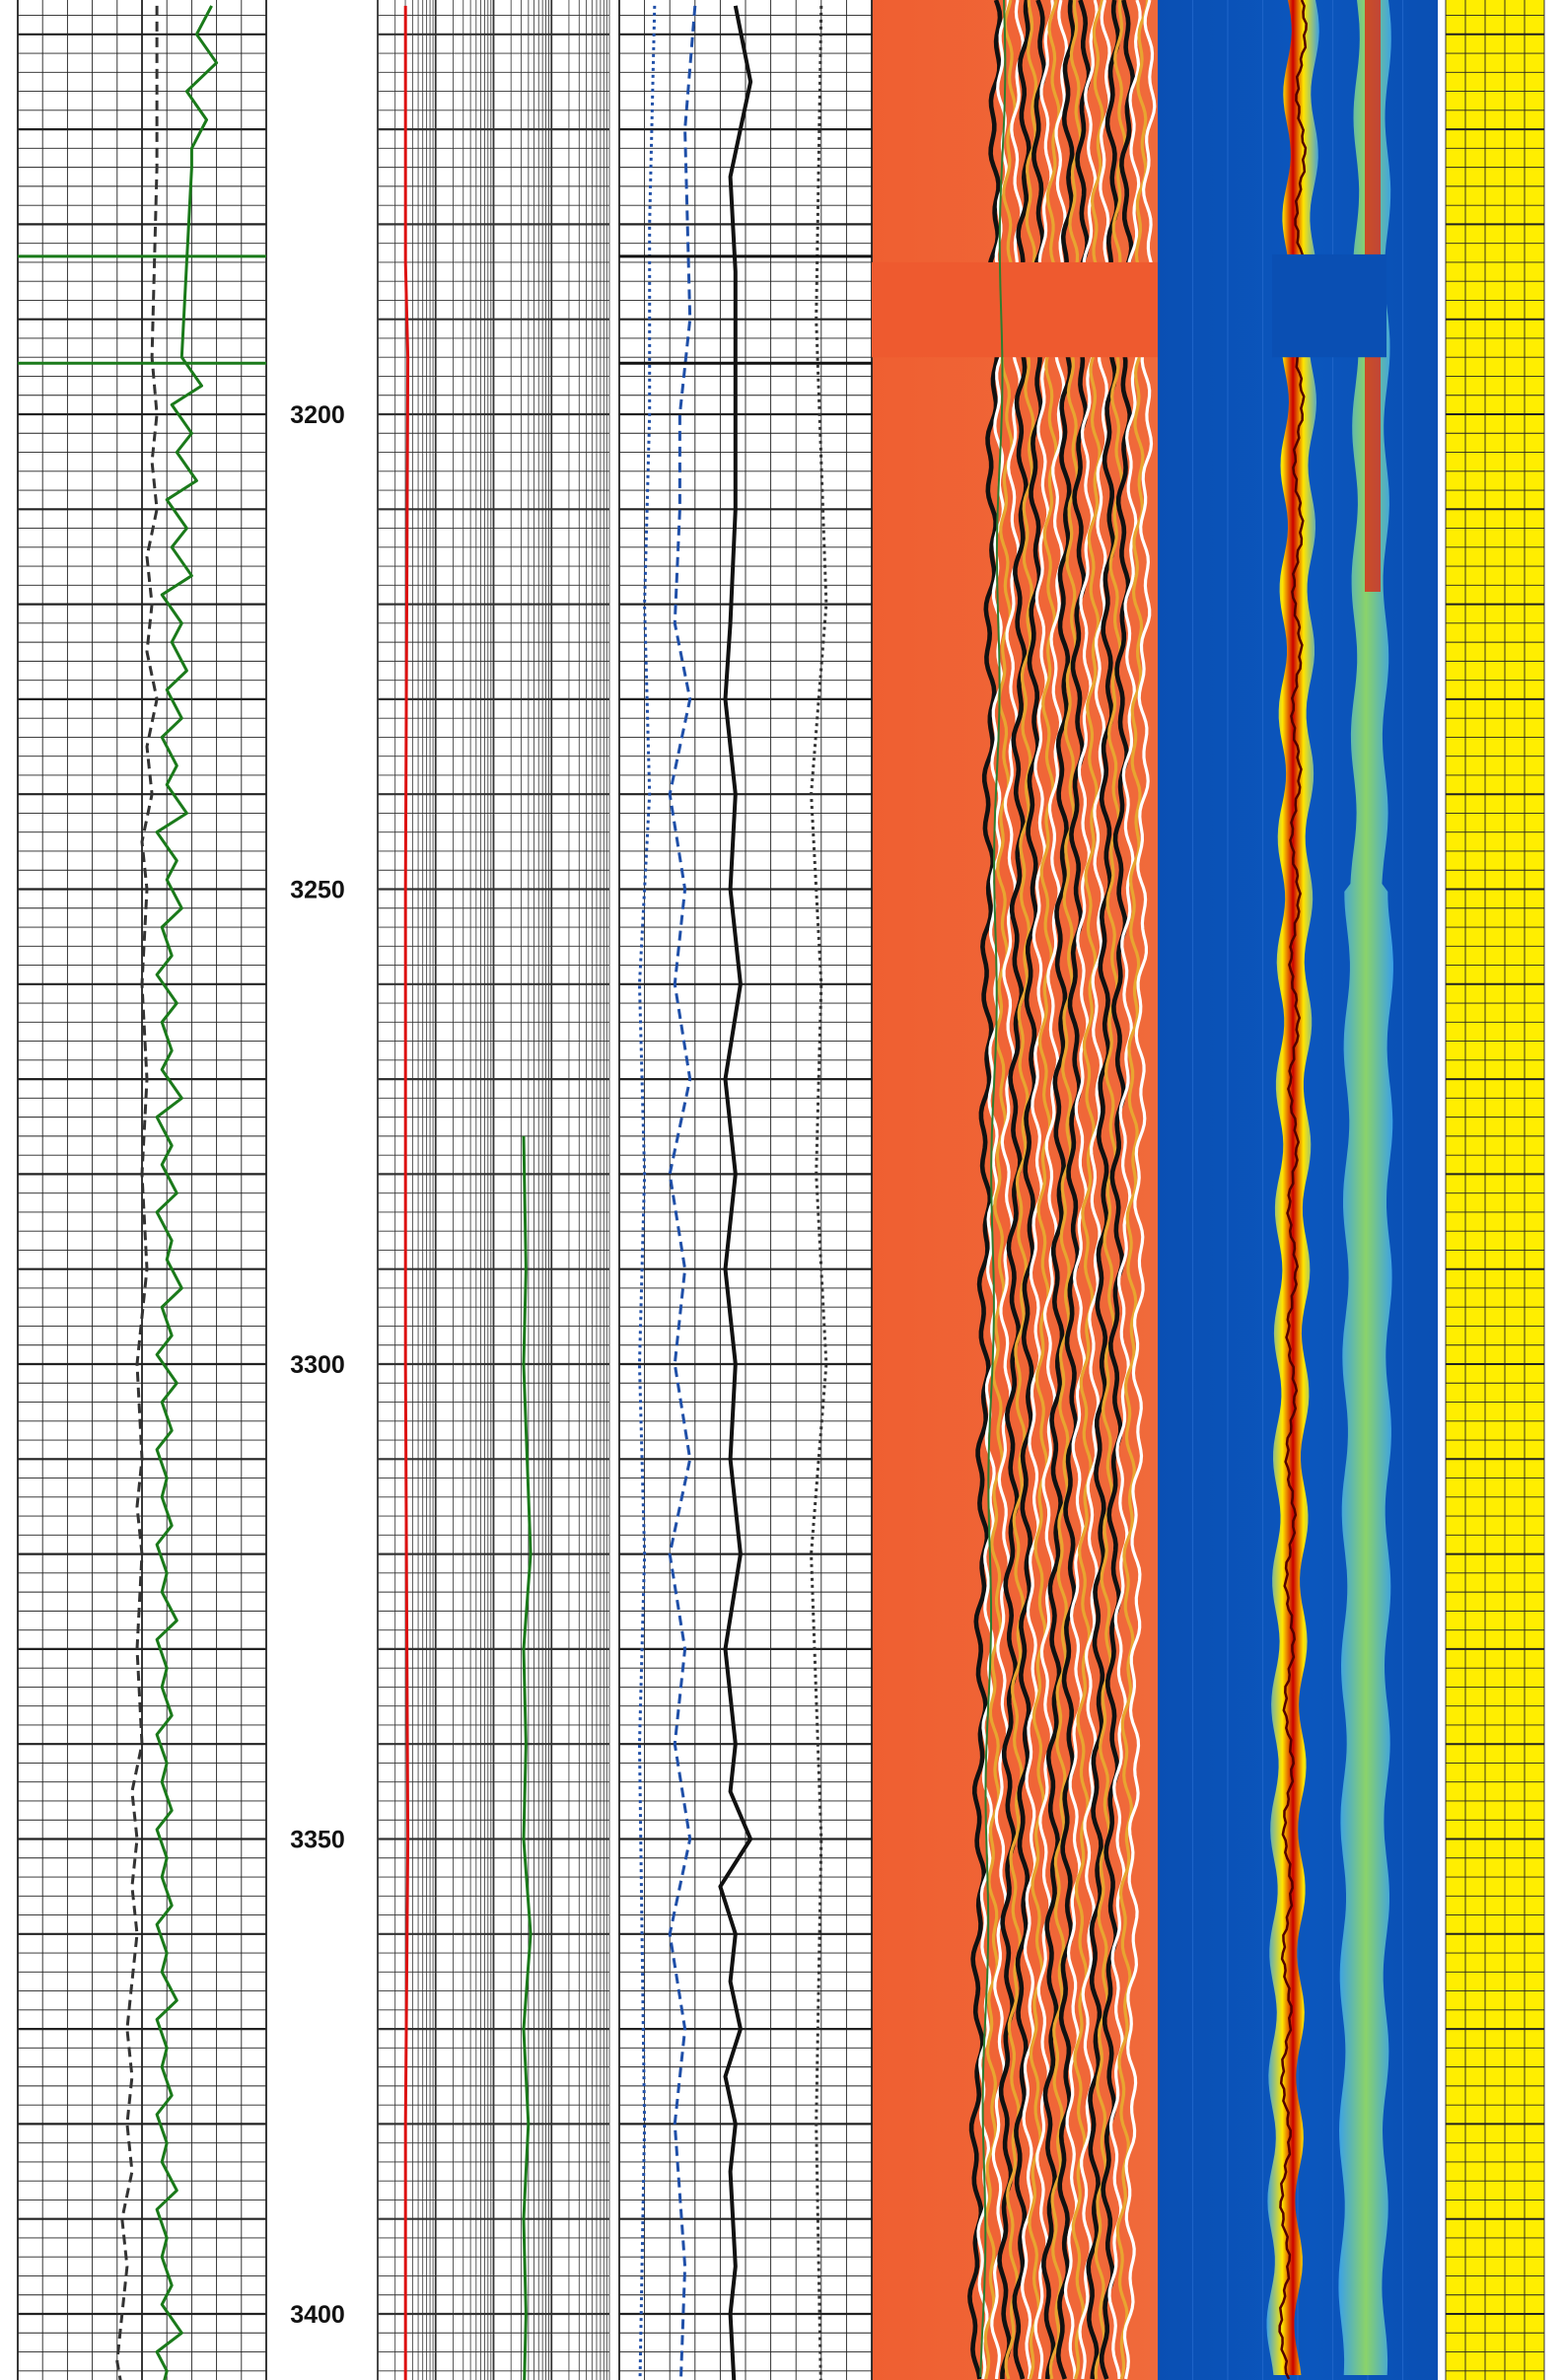 The width and height of the screenshot is (1564, 2380). What do you see at coordinates (317, 1365) in the screenshot?
I see `depth-tick-label: 3300` at bounding box center [317, 1365].